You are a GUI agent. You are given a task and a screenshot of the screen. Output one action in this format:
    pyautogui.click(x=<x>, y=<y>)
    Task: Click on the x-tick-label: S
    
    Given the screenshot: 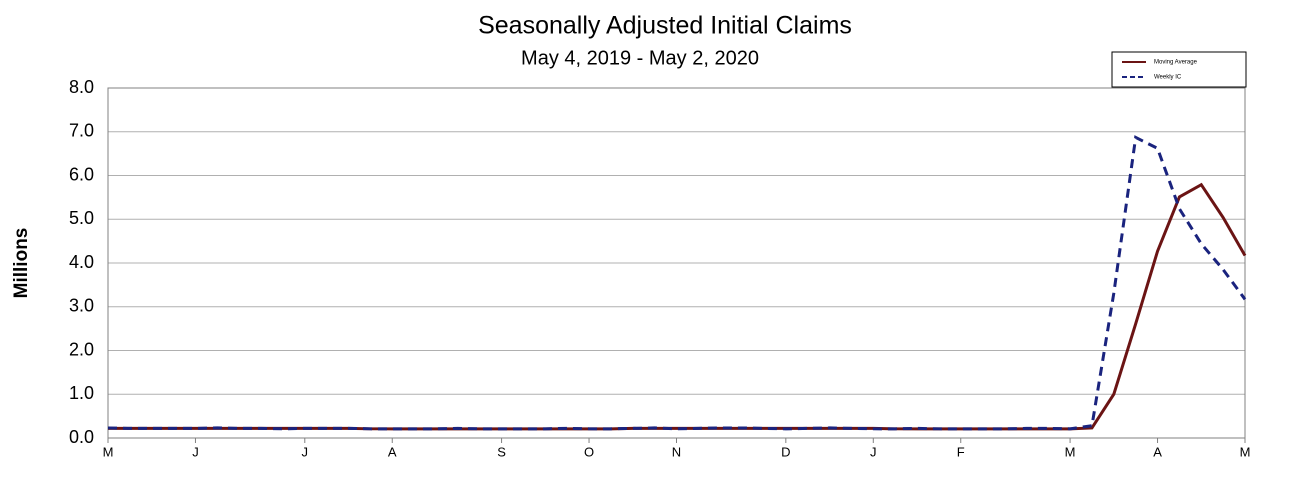 What is the action you would take?
    pyautogui.click(x=501, y=451)
    